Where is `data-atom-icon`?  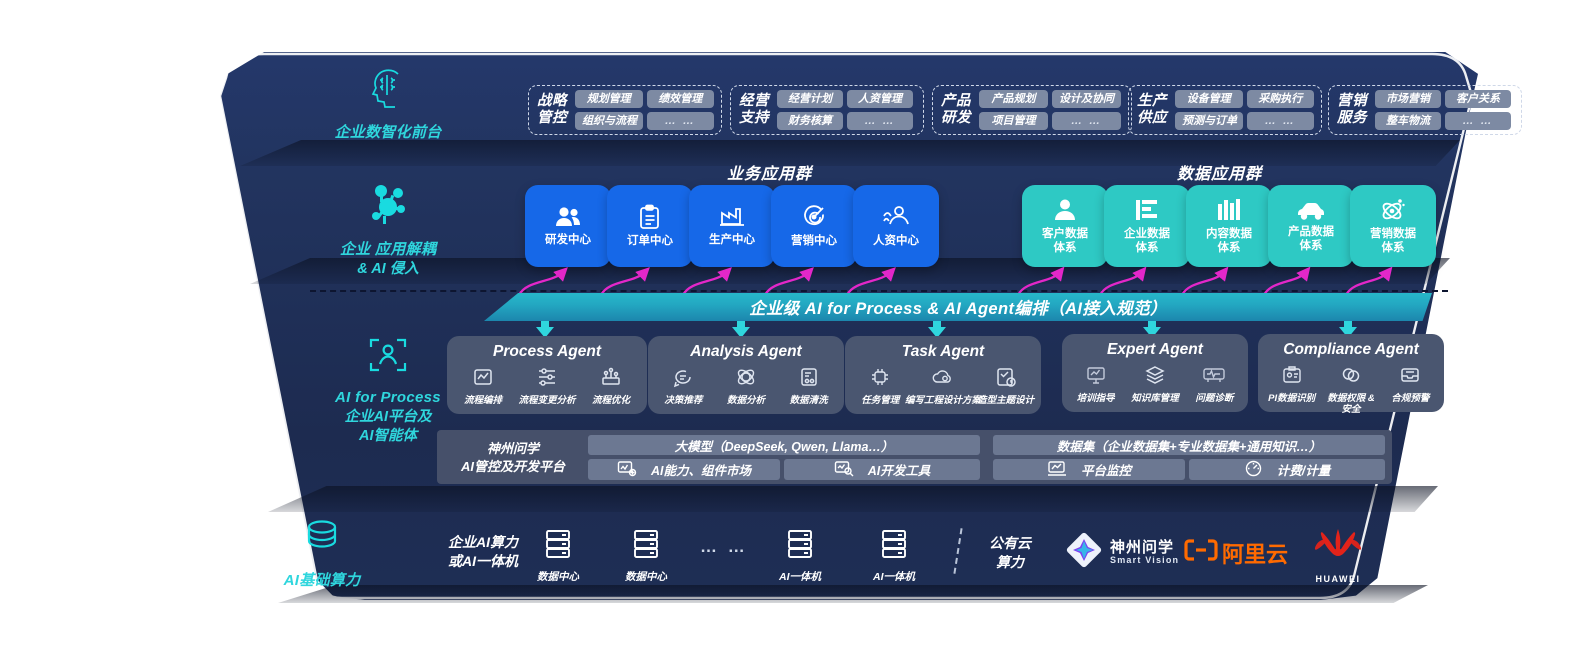
data-atom-icon is located at coordinates (746, 379).